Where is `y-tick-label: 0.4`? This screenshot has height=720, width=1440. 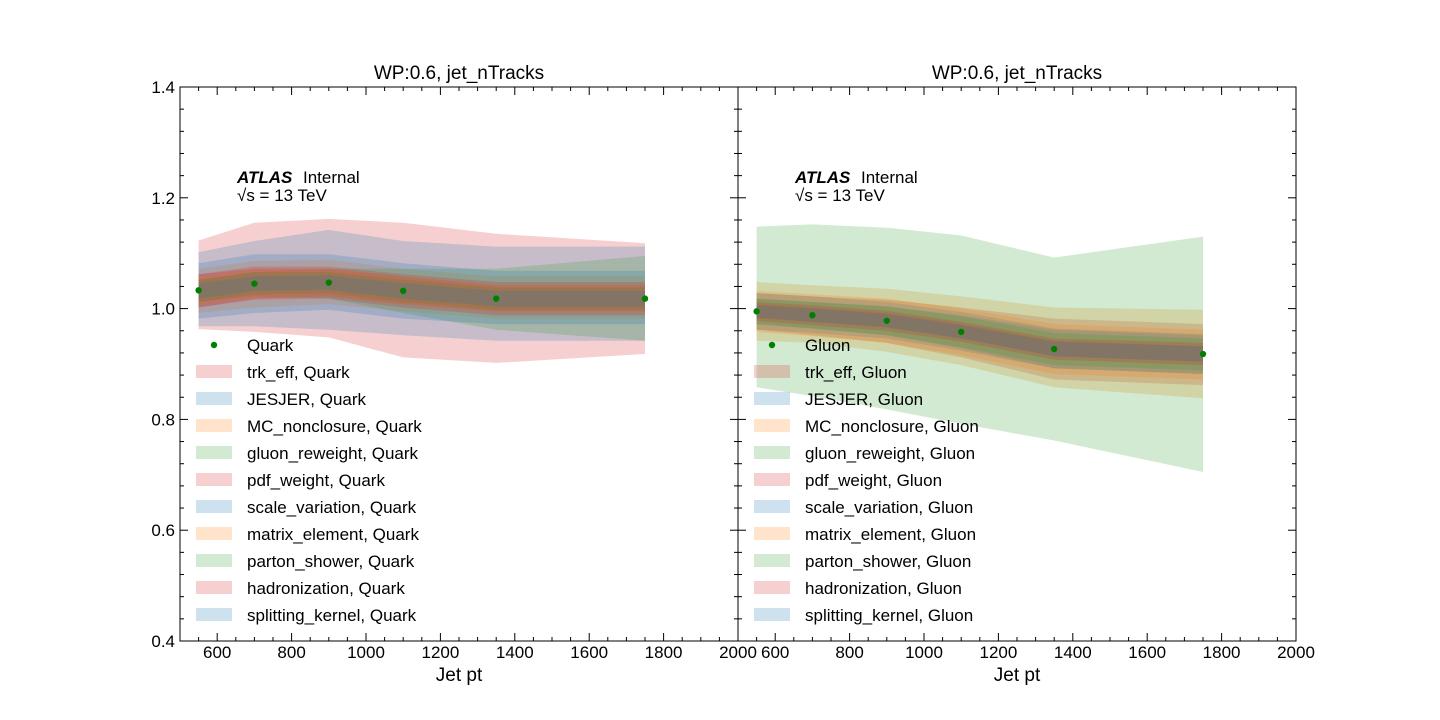
y-tick-label: 0.4 is located at coordinates (163, 641).